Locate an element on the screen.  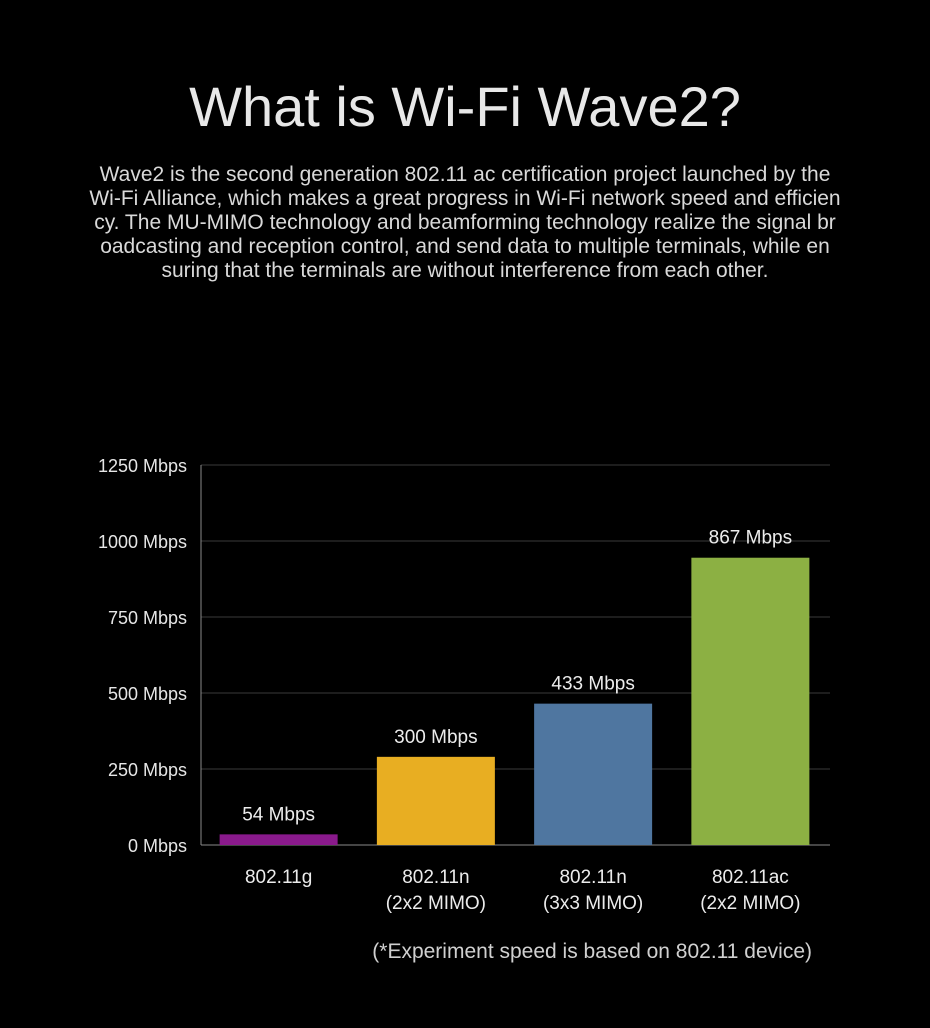
data-label: 867 Mbps is located at coordinates (750, 538).